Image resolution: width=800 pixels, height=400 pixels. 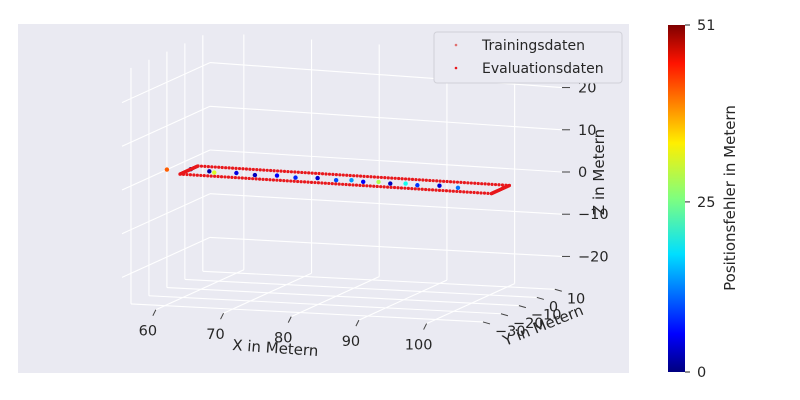 What do you see at coordinates (275, 348) in the screenshot?
I see `x-axis-label: X in Metern` at bounding box center [275, 348].